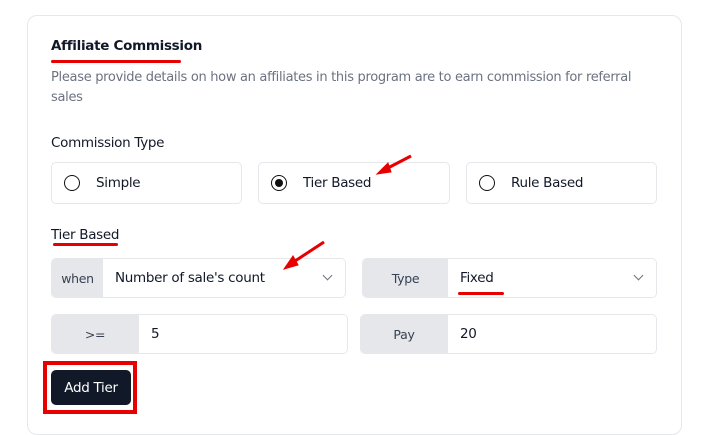 This screenshot has width=702, height=435. I want to click on when-select: when Number of sale's count, so click(198, 278).